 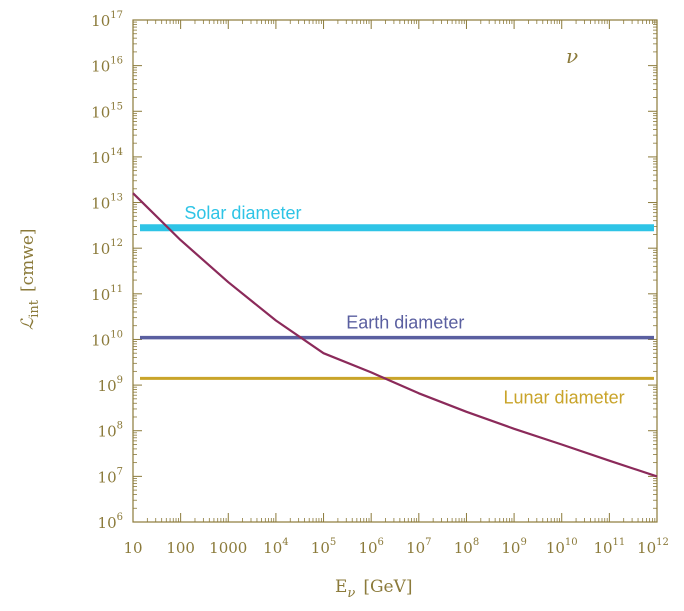 What do you see at coordinates (323, 547) in the screenshot?
I see `x-tick-label: 10⁵` at bounding box center [323, 547].